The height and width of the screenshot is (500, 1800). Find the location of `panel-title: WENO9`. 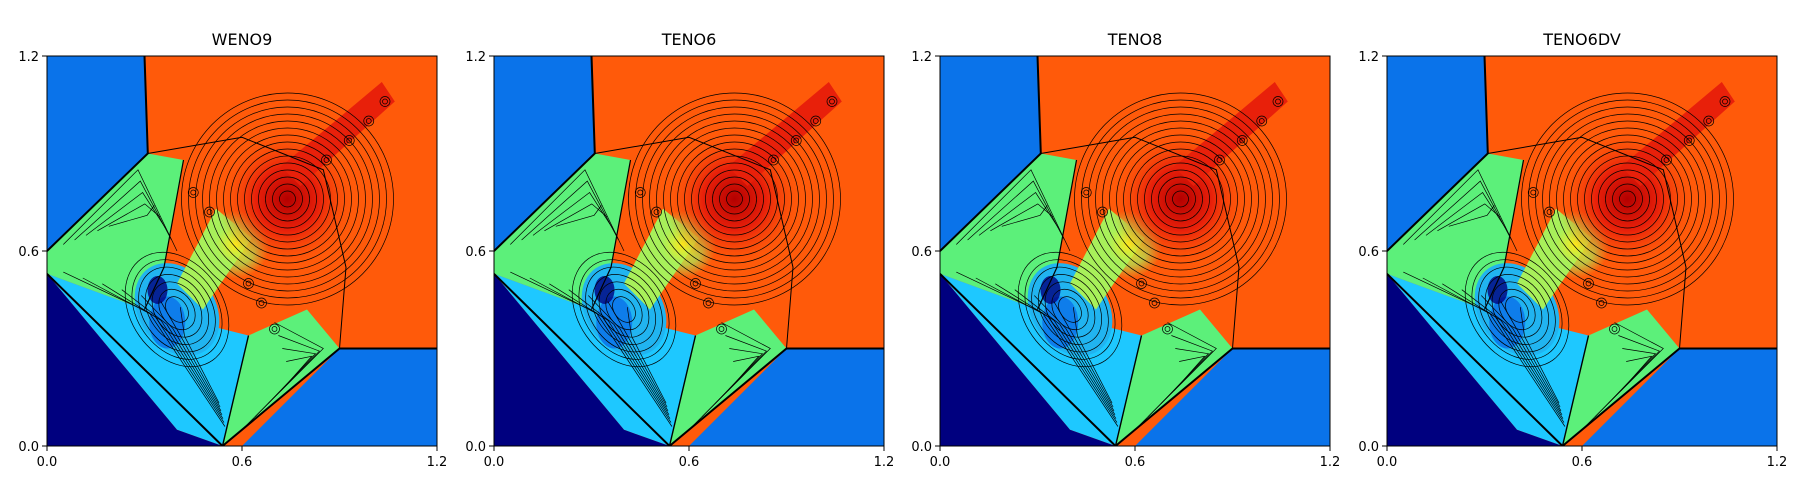

panel-title: WENO9 is located at coordinates (242, 39).